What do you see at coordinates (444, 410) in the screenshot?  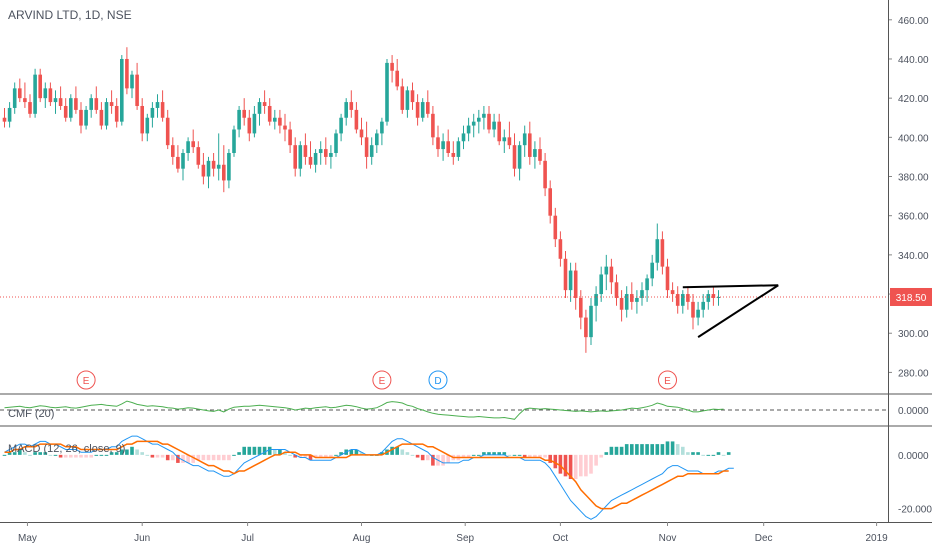 I see `cmf-pane` at bounding box center [444, 410].